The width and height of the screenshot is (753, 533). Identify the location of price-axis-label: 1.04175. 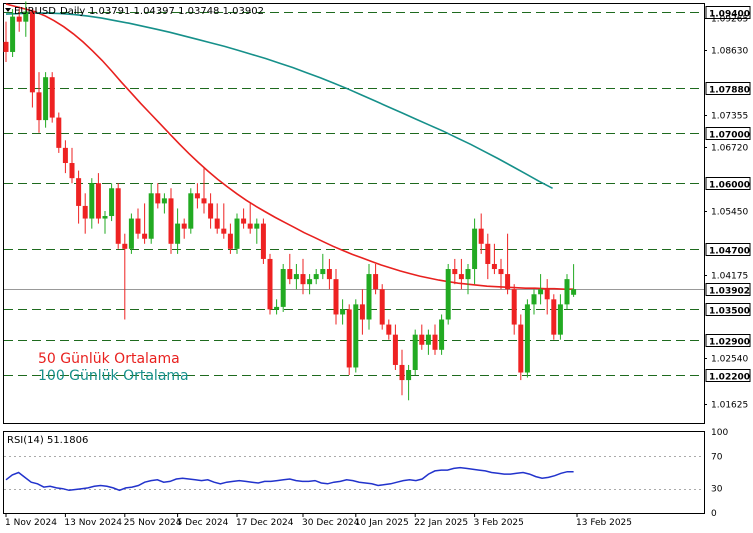
(729, 277).